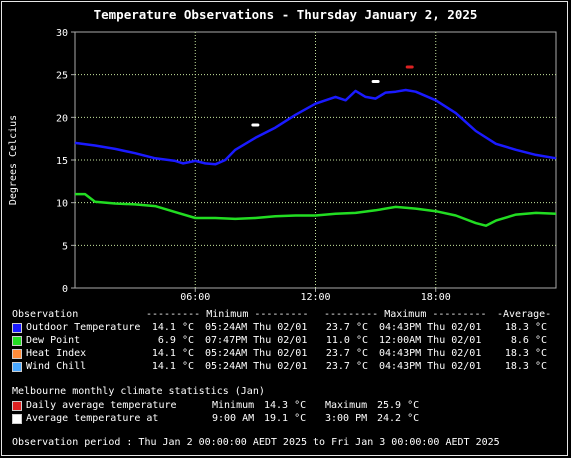  Describe the element at coordinates (430, 340) in the screenshot. I see `row-max-time: 12:00AM Thu 02/01` at that location.